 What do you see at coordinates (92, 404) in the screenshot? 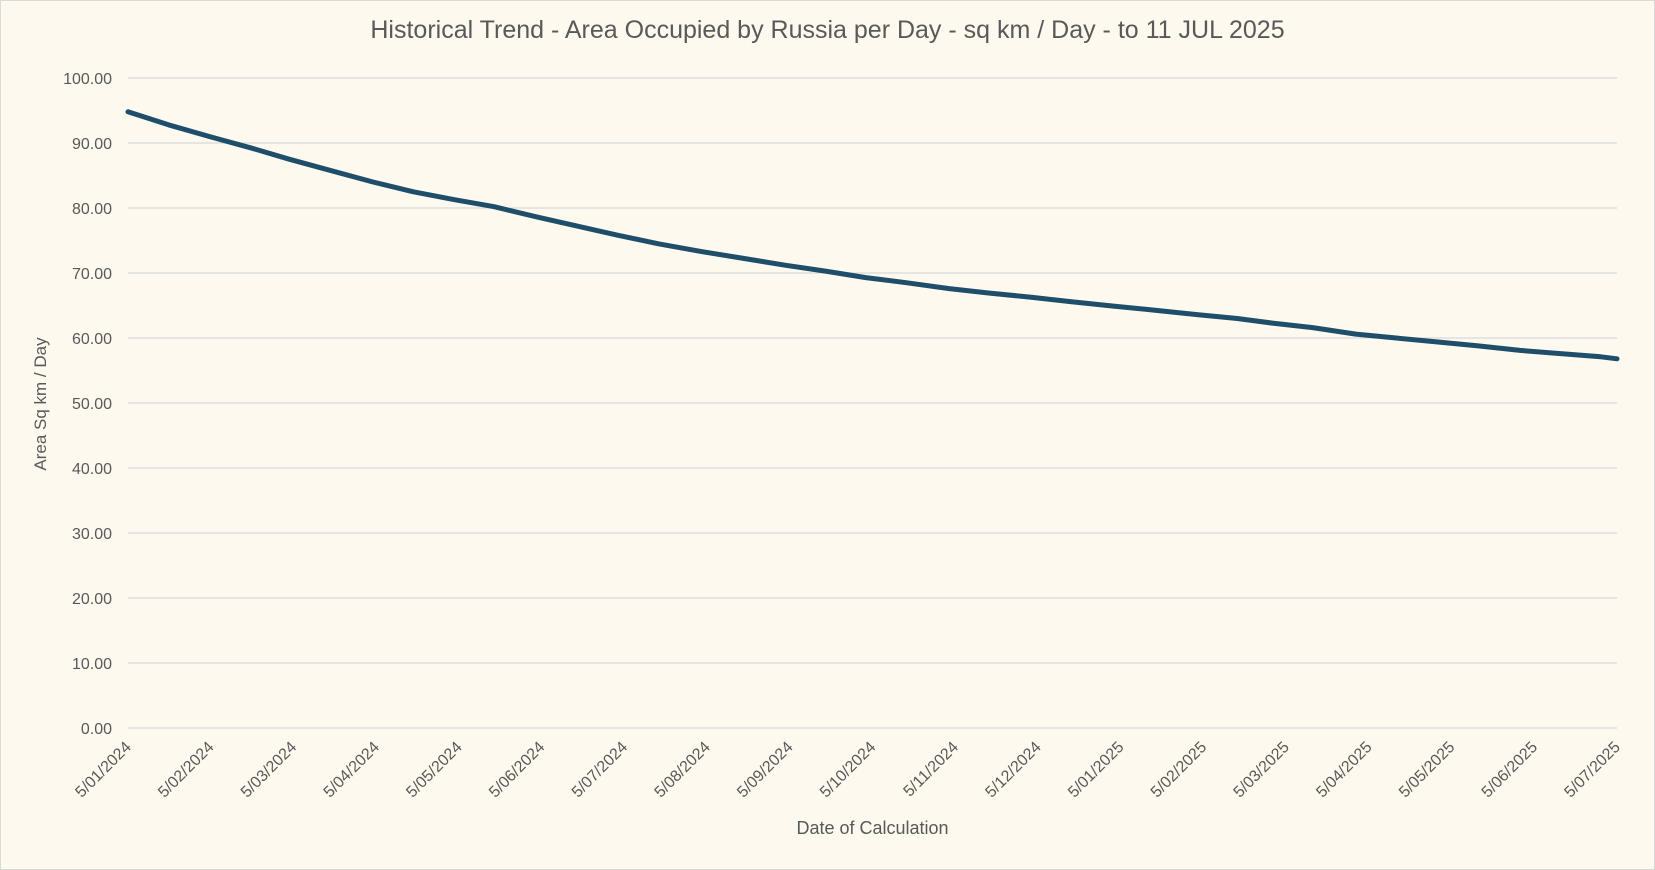
I see `y-tick-label: 50.00` at bounding box center [92, 404].